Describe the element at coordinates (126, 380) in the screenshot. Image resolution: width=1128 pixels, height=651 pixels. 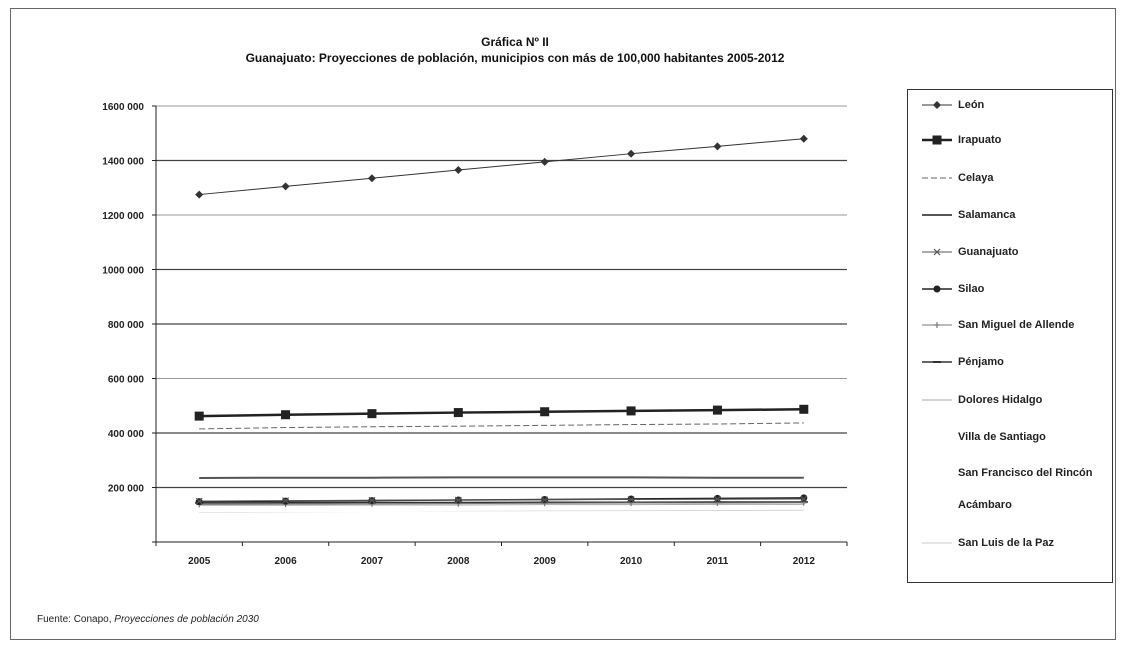
I see `y-tick-label: 600 000` at that location.